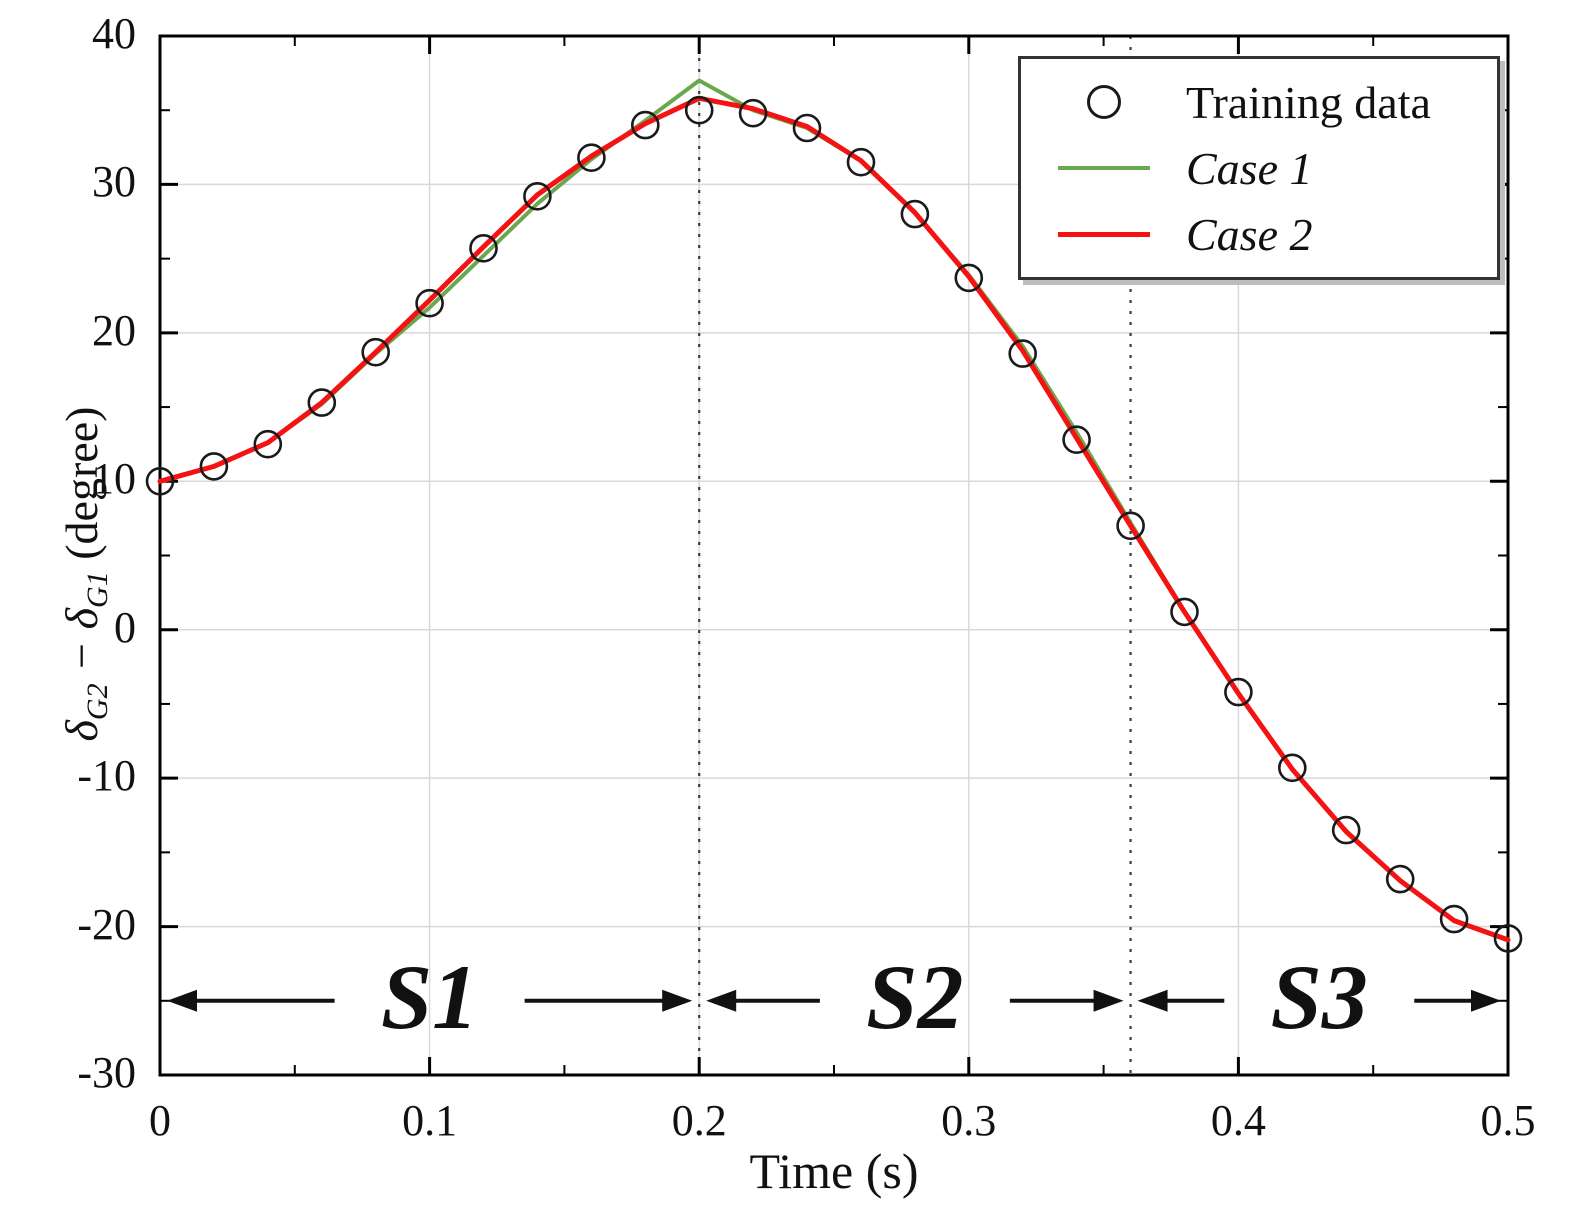  I want to click on legend-row-case-1: Case 1, so click(1259, 168).